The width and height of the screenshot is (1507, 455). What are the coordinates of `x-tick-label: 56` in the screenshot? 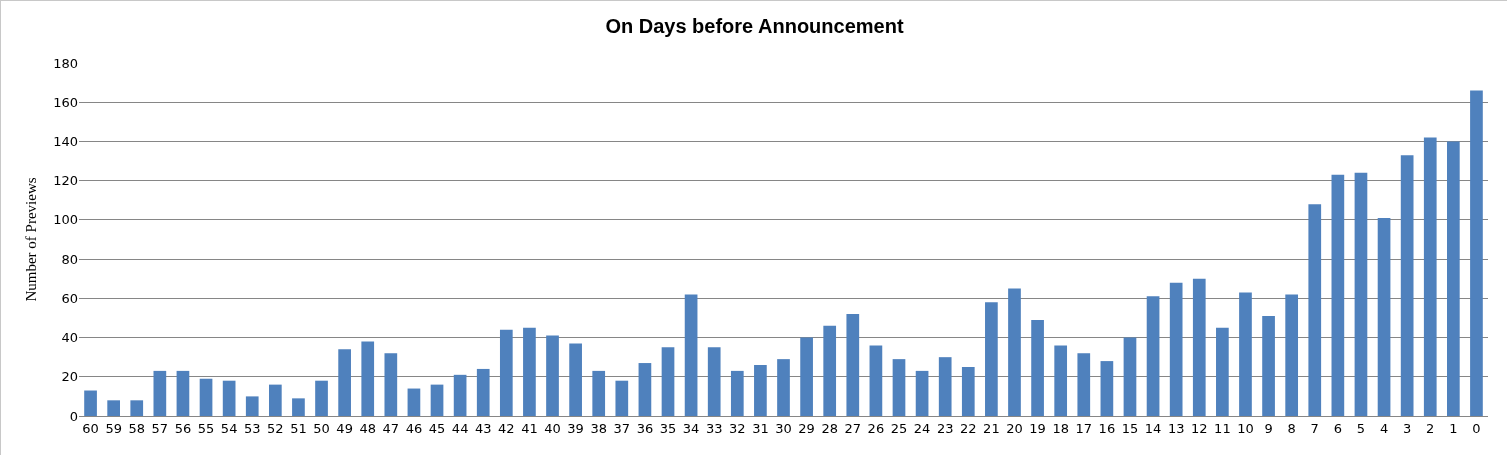 It's located at (183, 428).